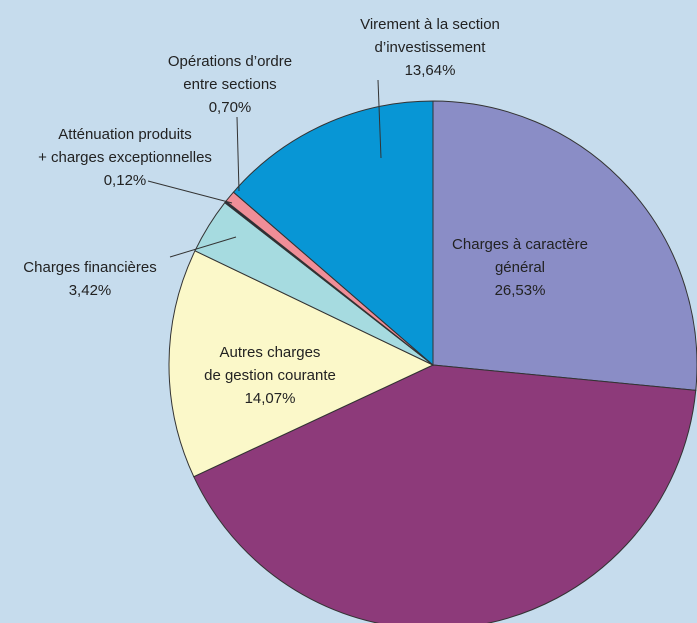 The width and height of the screenshot is (697, 623). What do you see at coordinates (230, 61) in the screenshot?
I see `label-line: Opérations d’ordre` at bounding box center [230, 61].